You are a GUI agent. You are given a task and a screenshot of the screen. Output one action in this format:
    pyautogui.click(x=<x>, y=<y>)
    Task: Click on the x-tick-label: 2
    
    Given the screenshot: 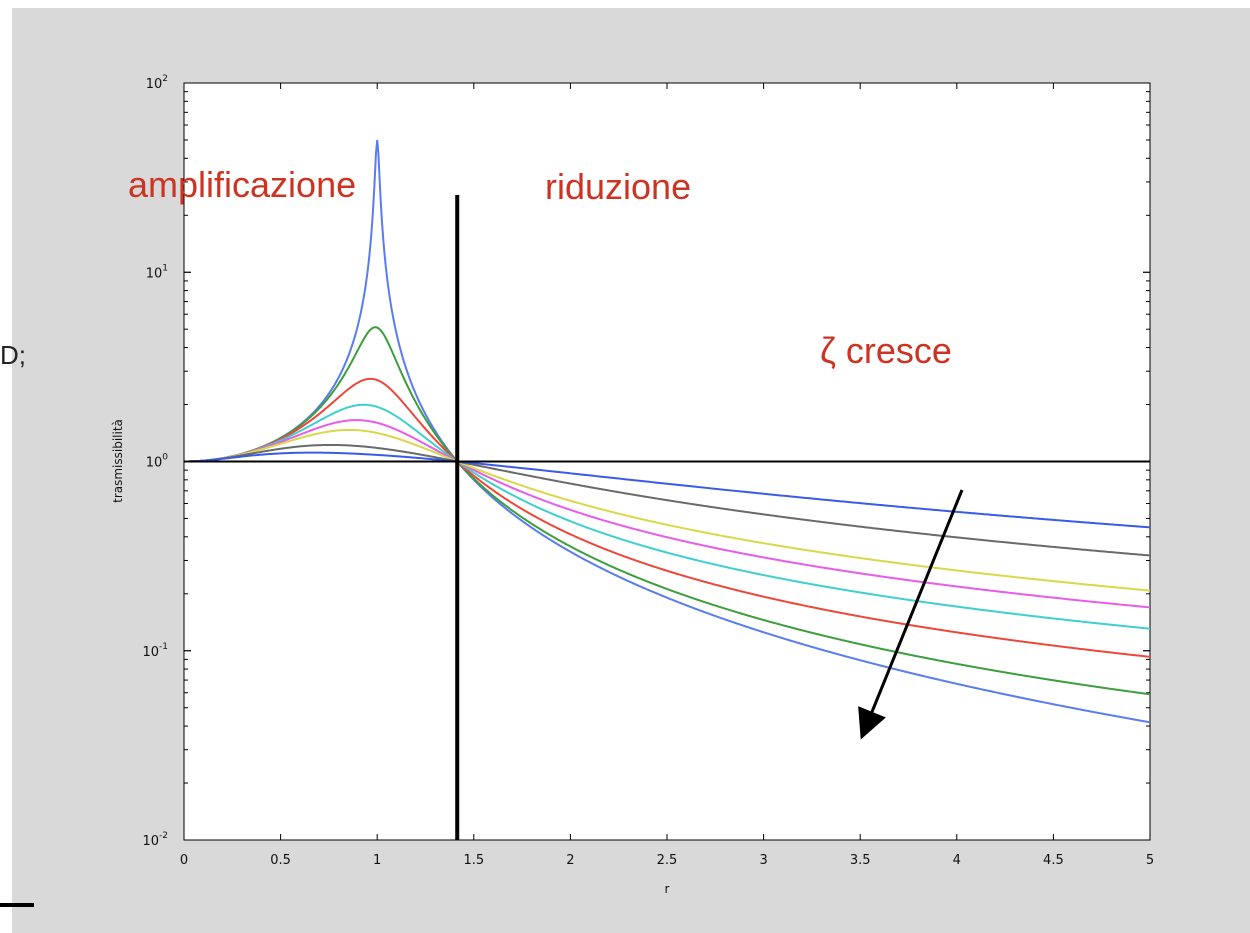 What is the action you would take?
    pyautogui.click(x=570, y=860)
    